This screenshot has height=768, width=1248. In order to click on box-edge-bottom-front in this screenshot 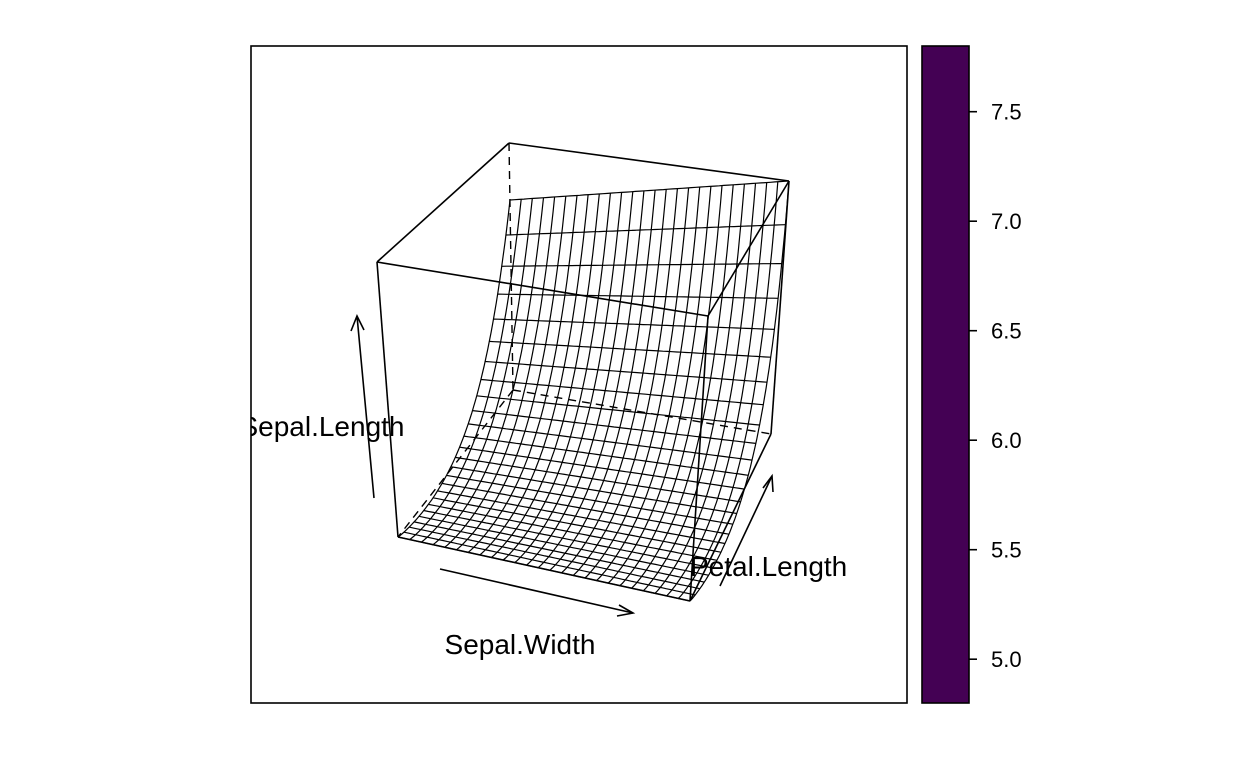, I will do `click(544, 569)`.